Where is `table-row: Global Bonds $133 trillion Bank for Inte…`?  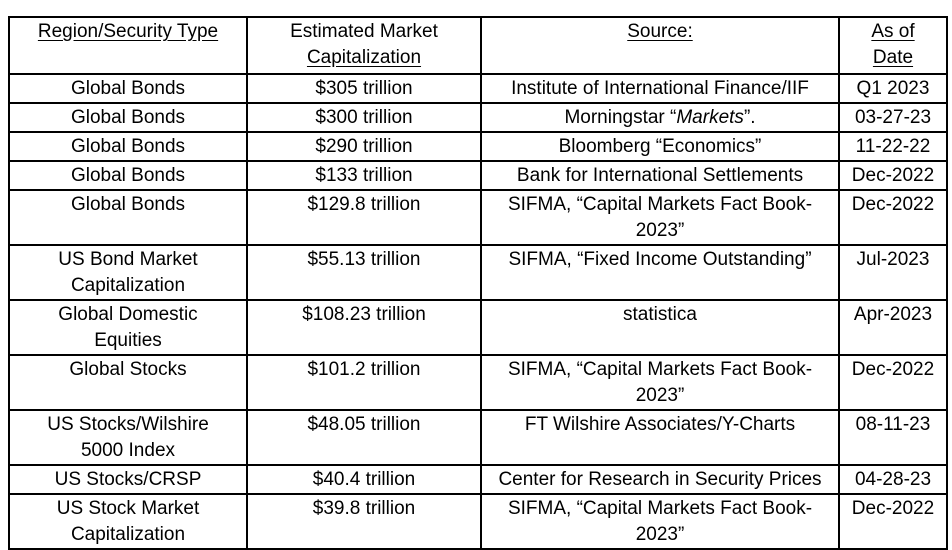
table-row: Global Bonds $133 trillion Bank for Inte… is located at coordinates (478, 175).